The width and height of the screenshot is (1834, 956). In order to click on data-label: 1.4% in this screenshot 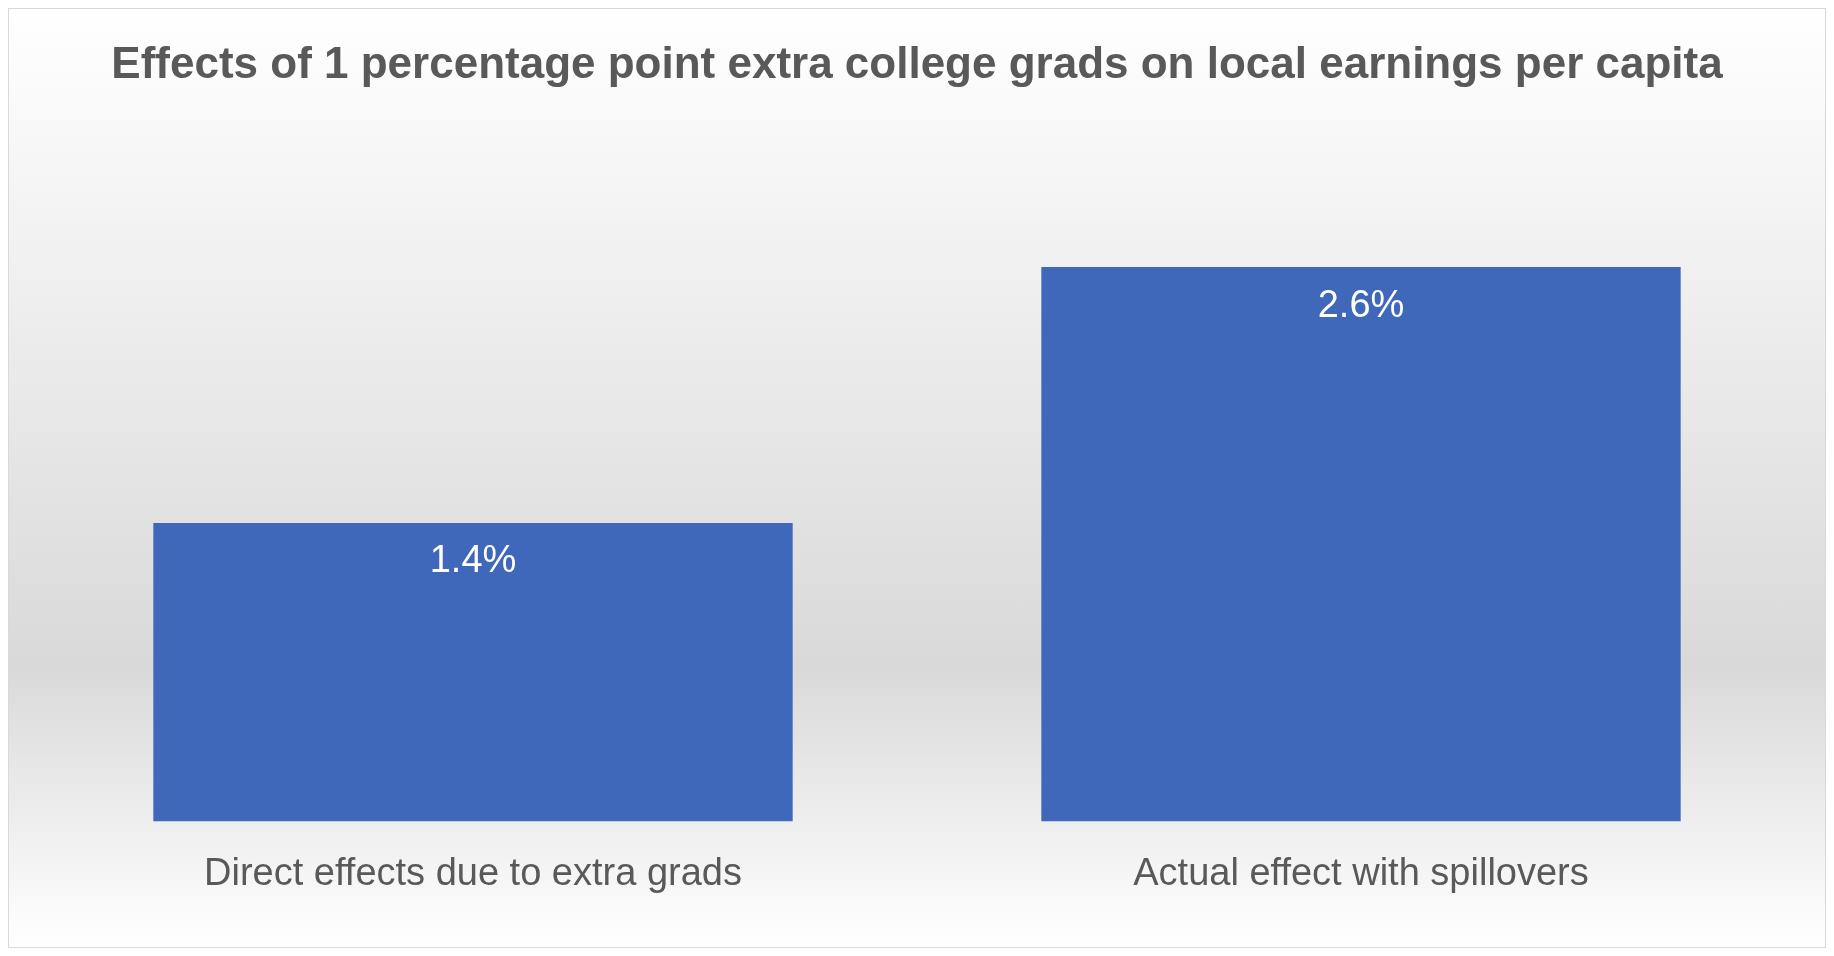, I will do `click(473, 559)`.